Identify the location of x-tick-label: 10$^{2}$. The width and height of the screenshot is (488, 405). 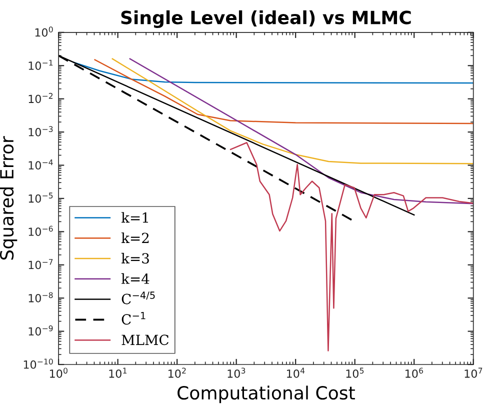
(177, 373).